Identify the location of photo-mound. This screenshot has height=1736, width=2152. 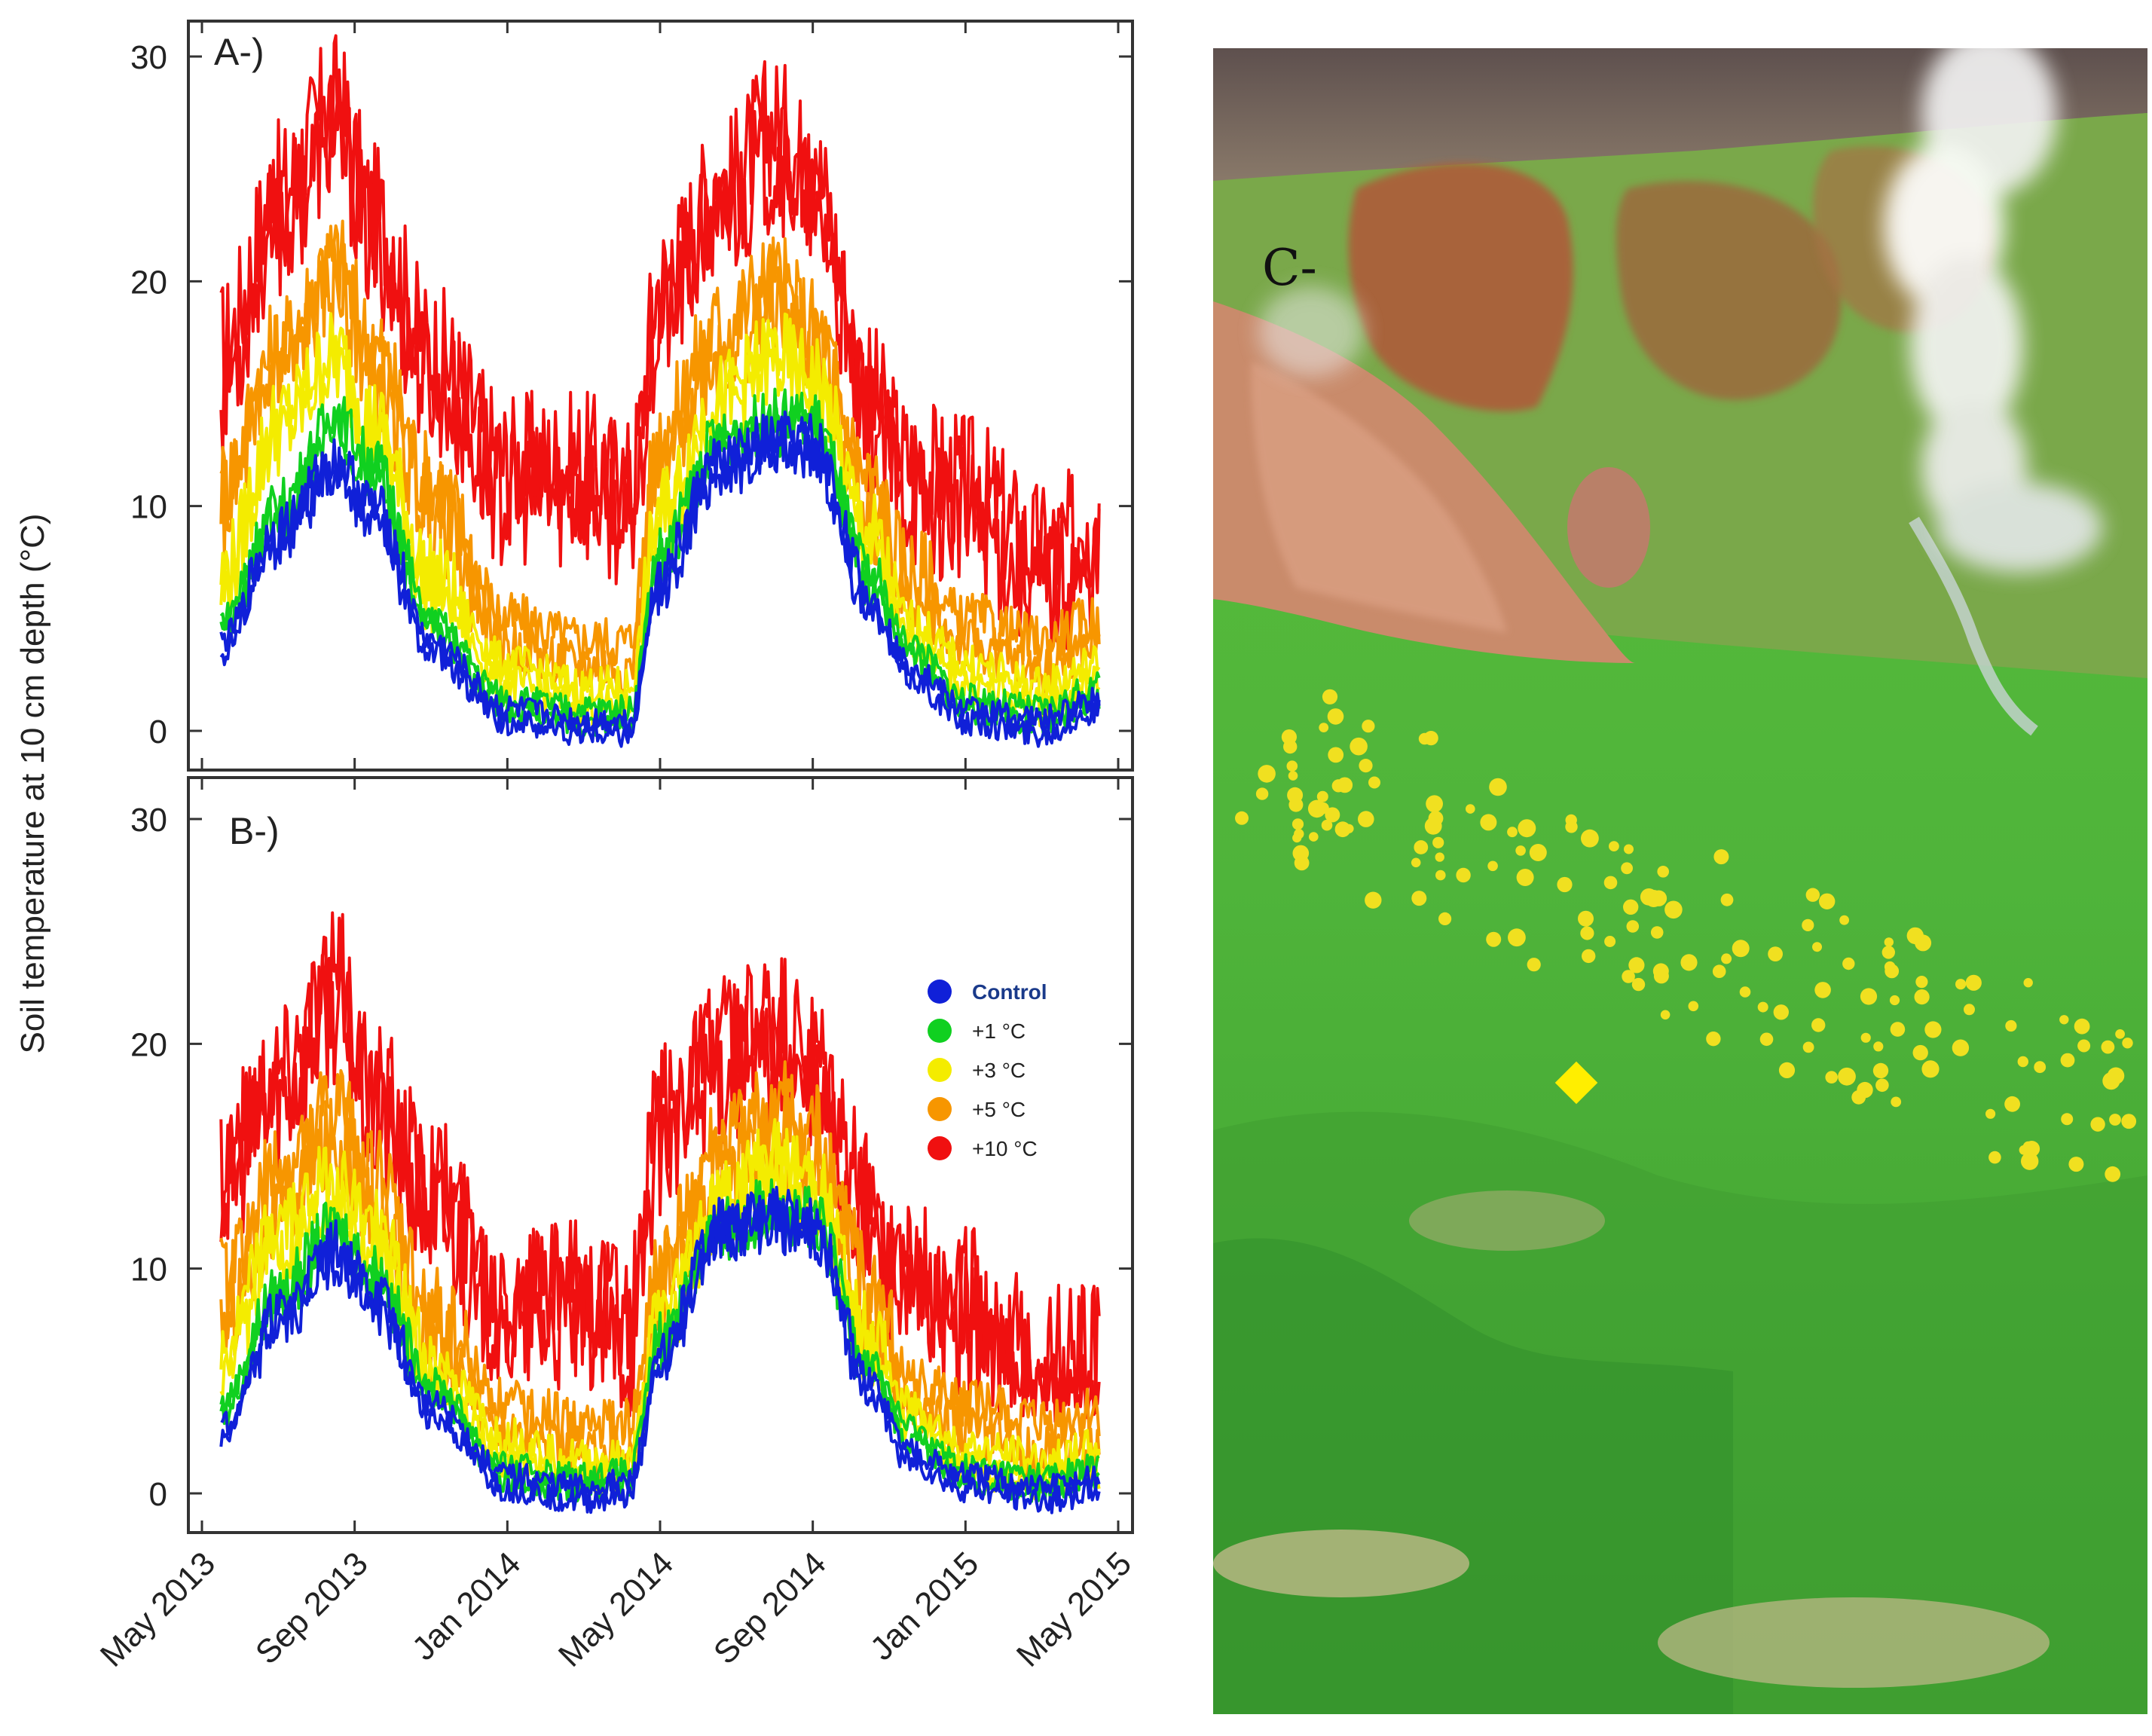
(1608, 527).